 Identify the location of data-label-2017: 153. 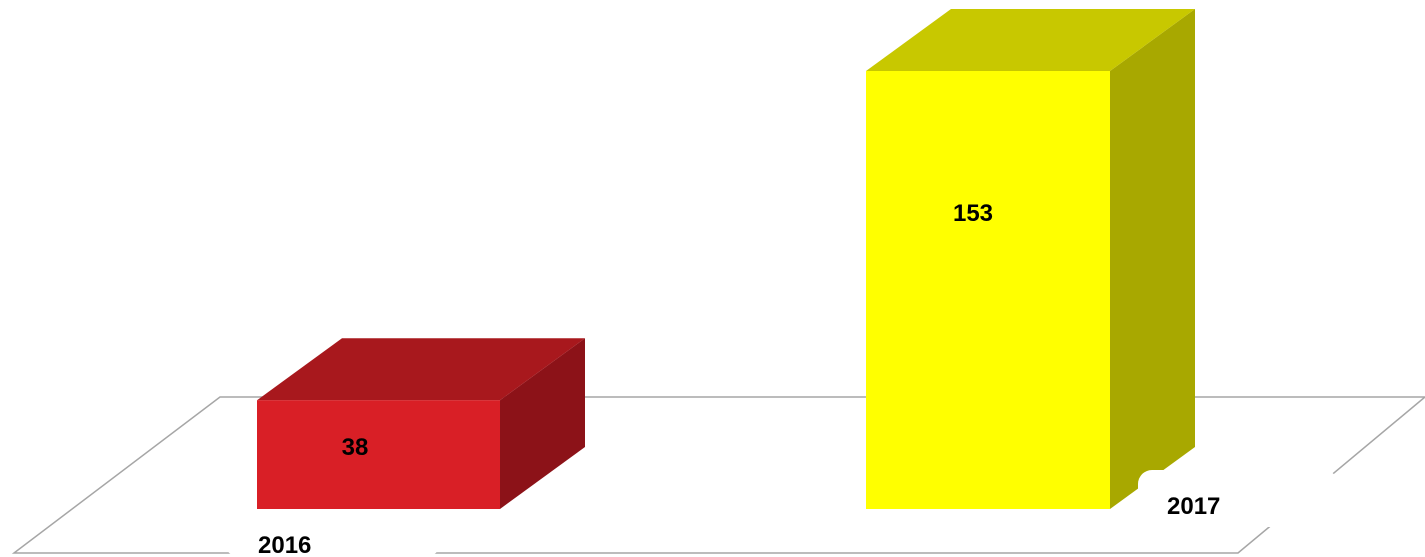
(973, 213).